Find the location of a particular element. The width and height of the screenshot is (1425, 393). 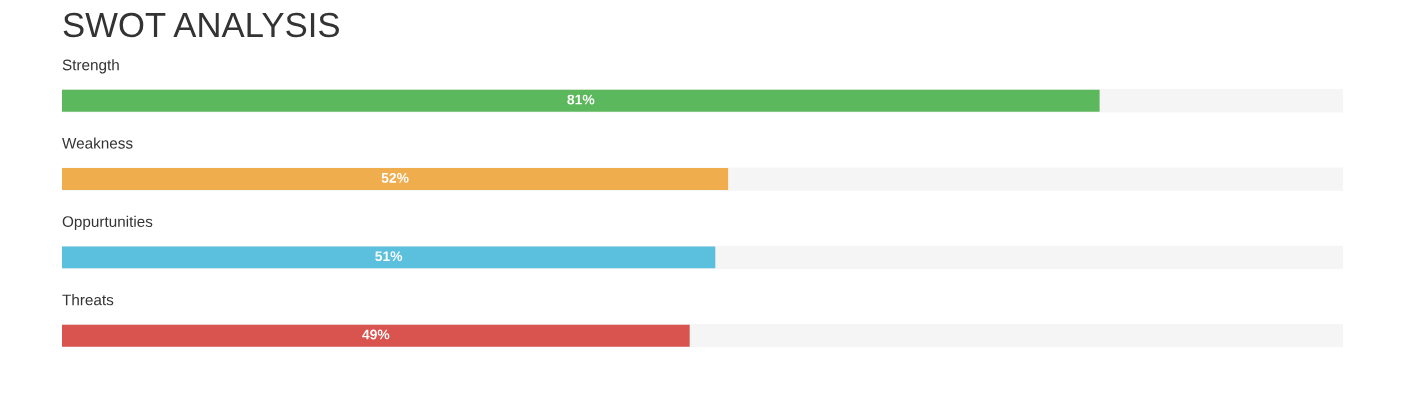

data-label: 81% is located at coordinates (581, 99).